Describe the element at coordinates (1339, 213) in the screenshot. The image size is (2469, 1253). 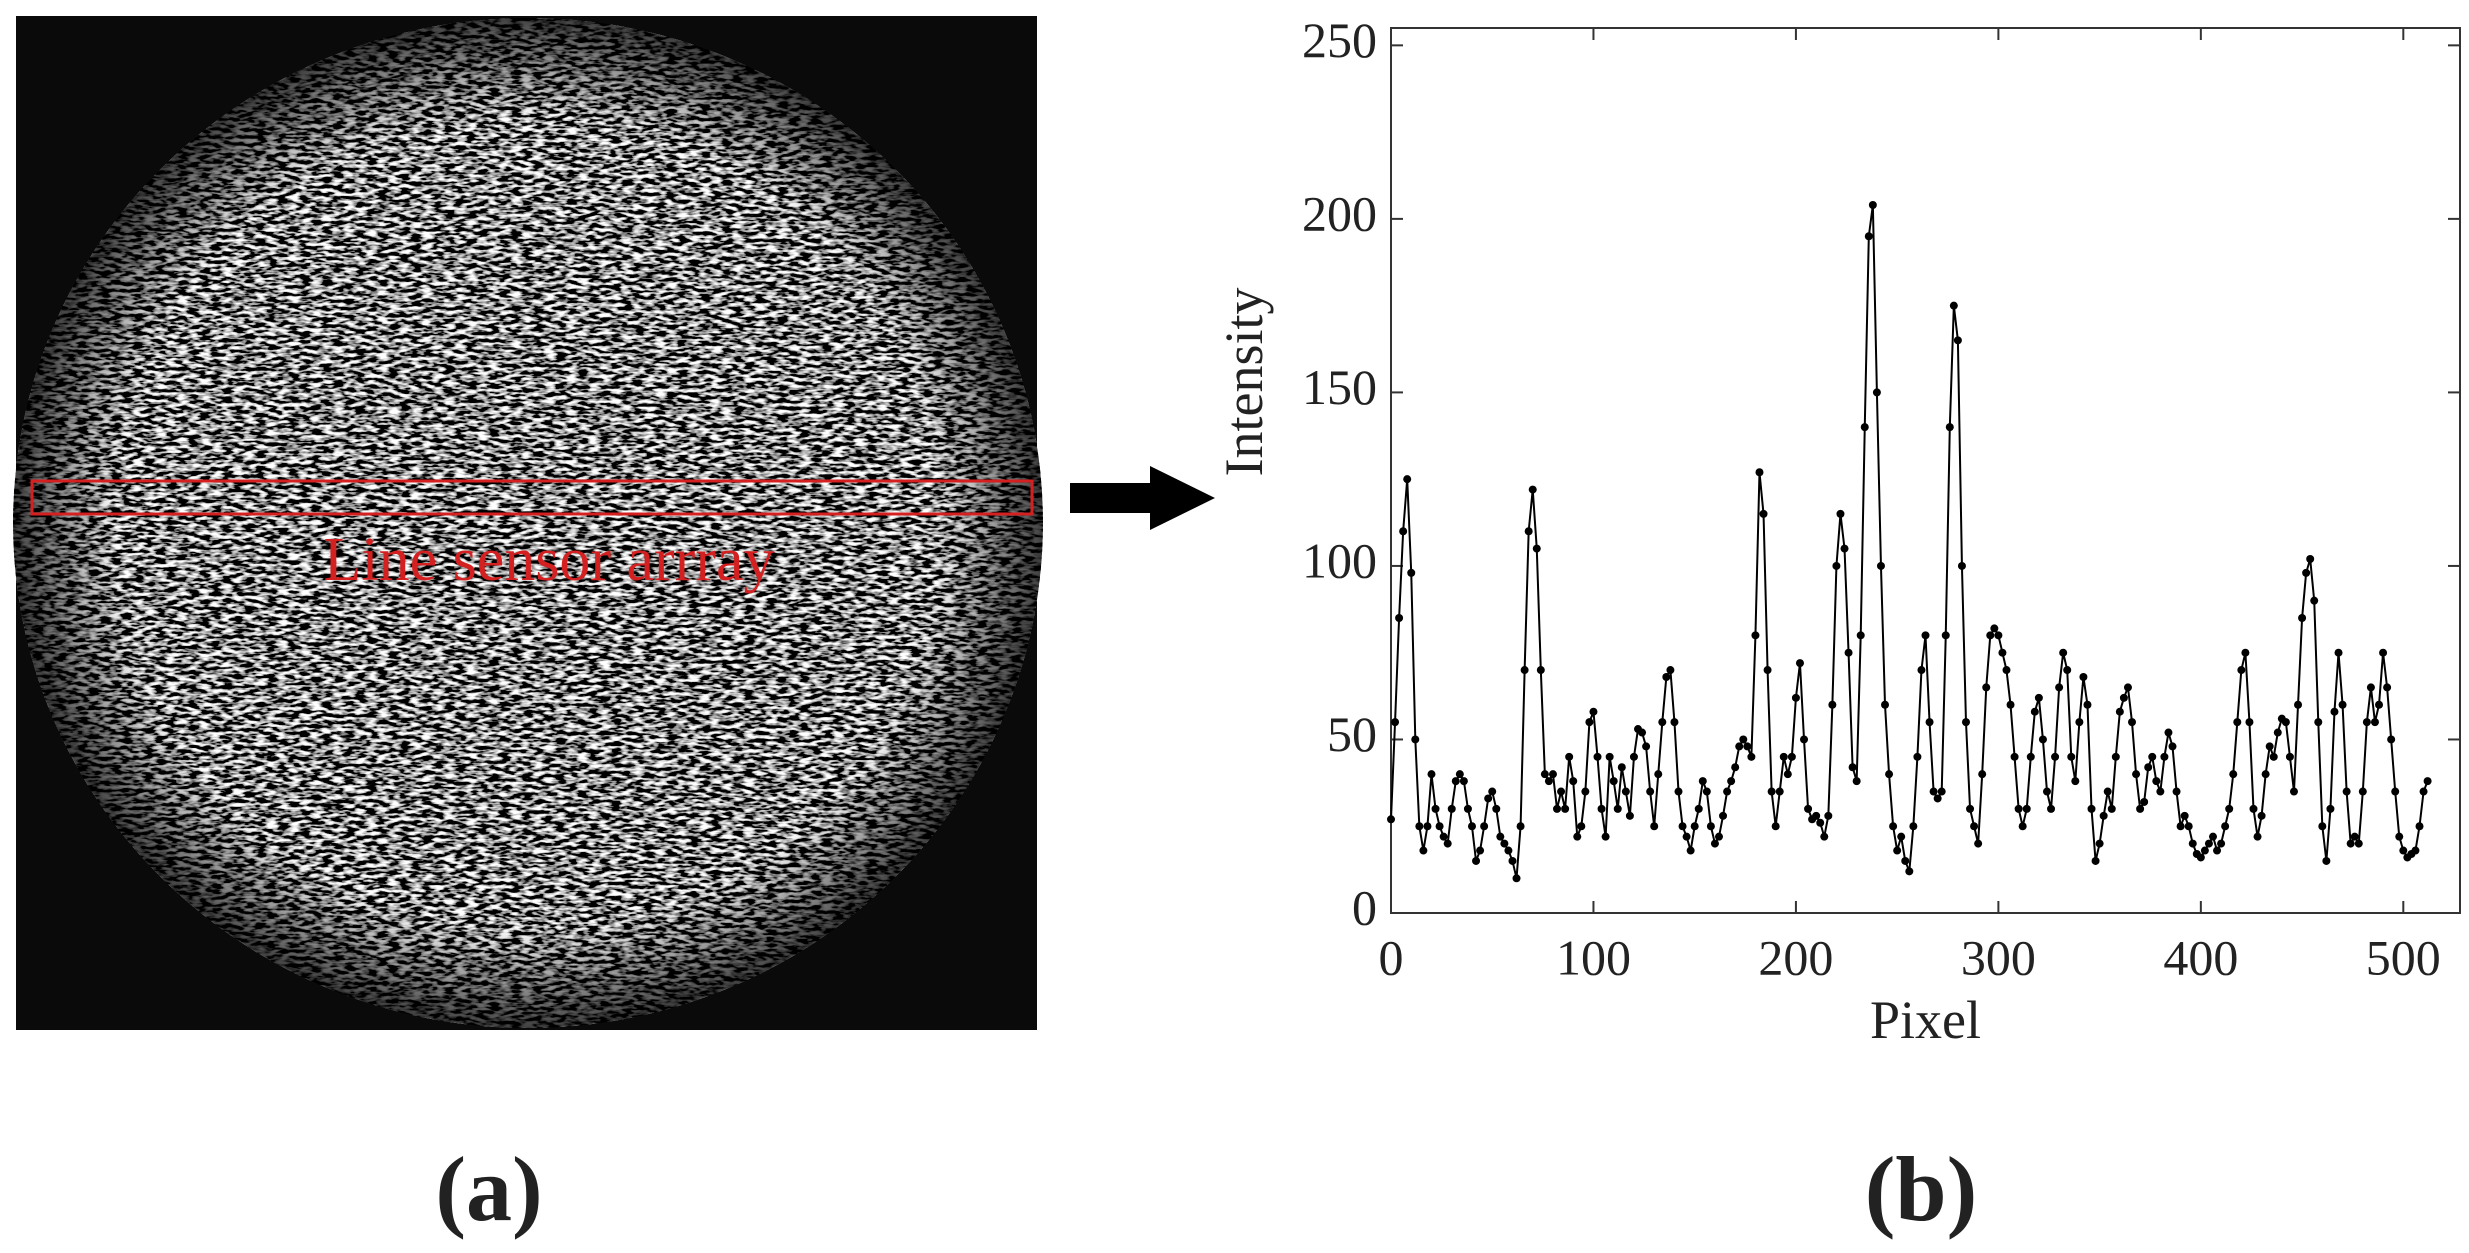
I see `y-tick-label: 200` at that location.